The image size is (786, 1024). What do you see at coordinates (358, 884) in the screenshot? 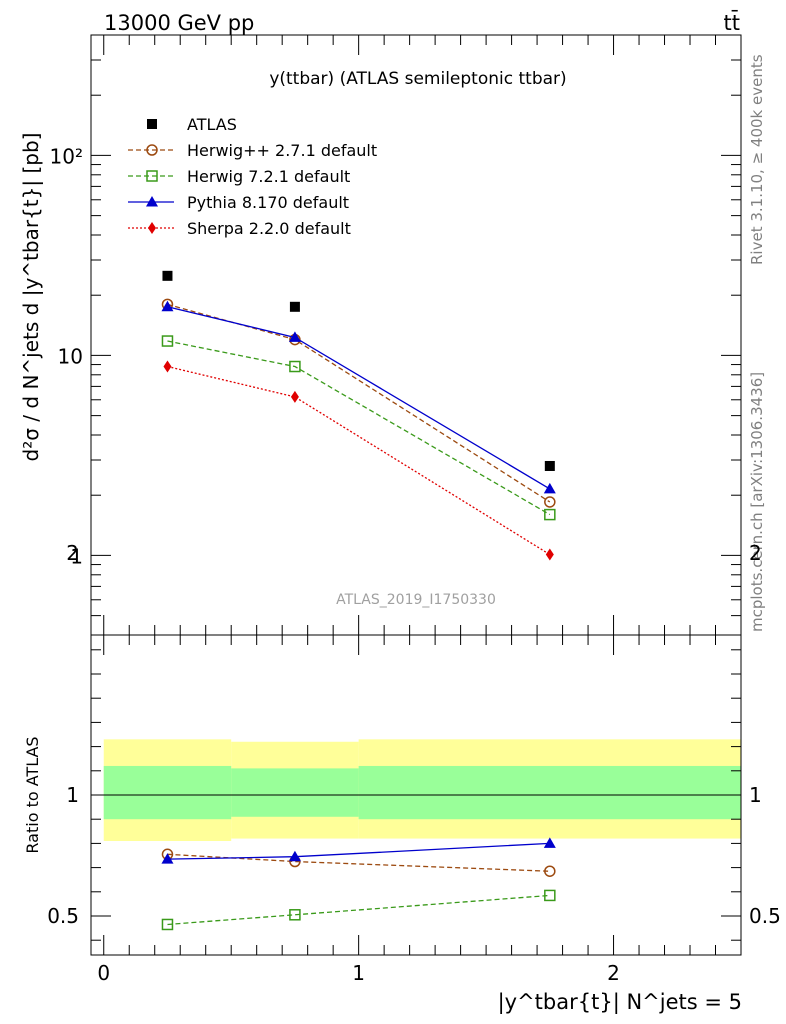
I see `ratio-series-layer` at bounding box center [358, 884].